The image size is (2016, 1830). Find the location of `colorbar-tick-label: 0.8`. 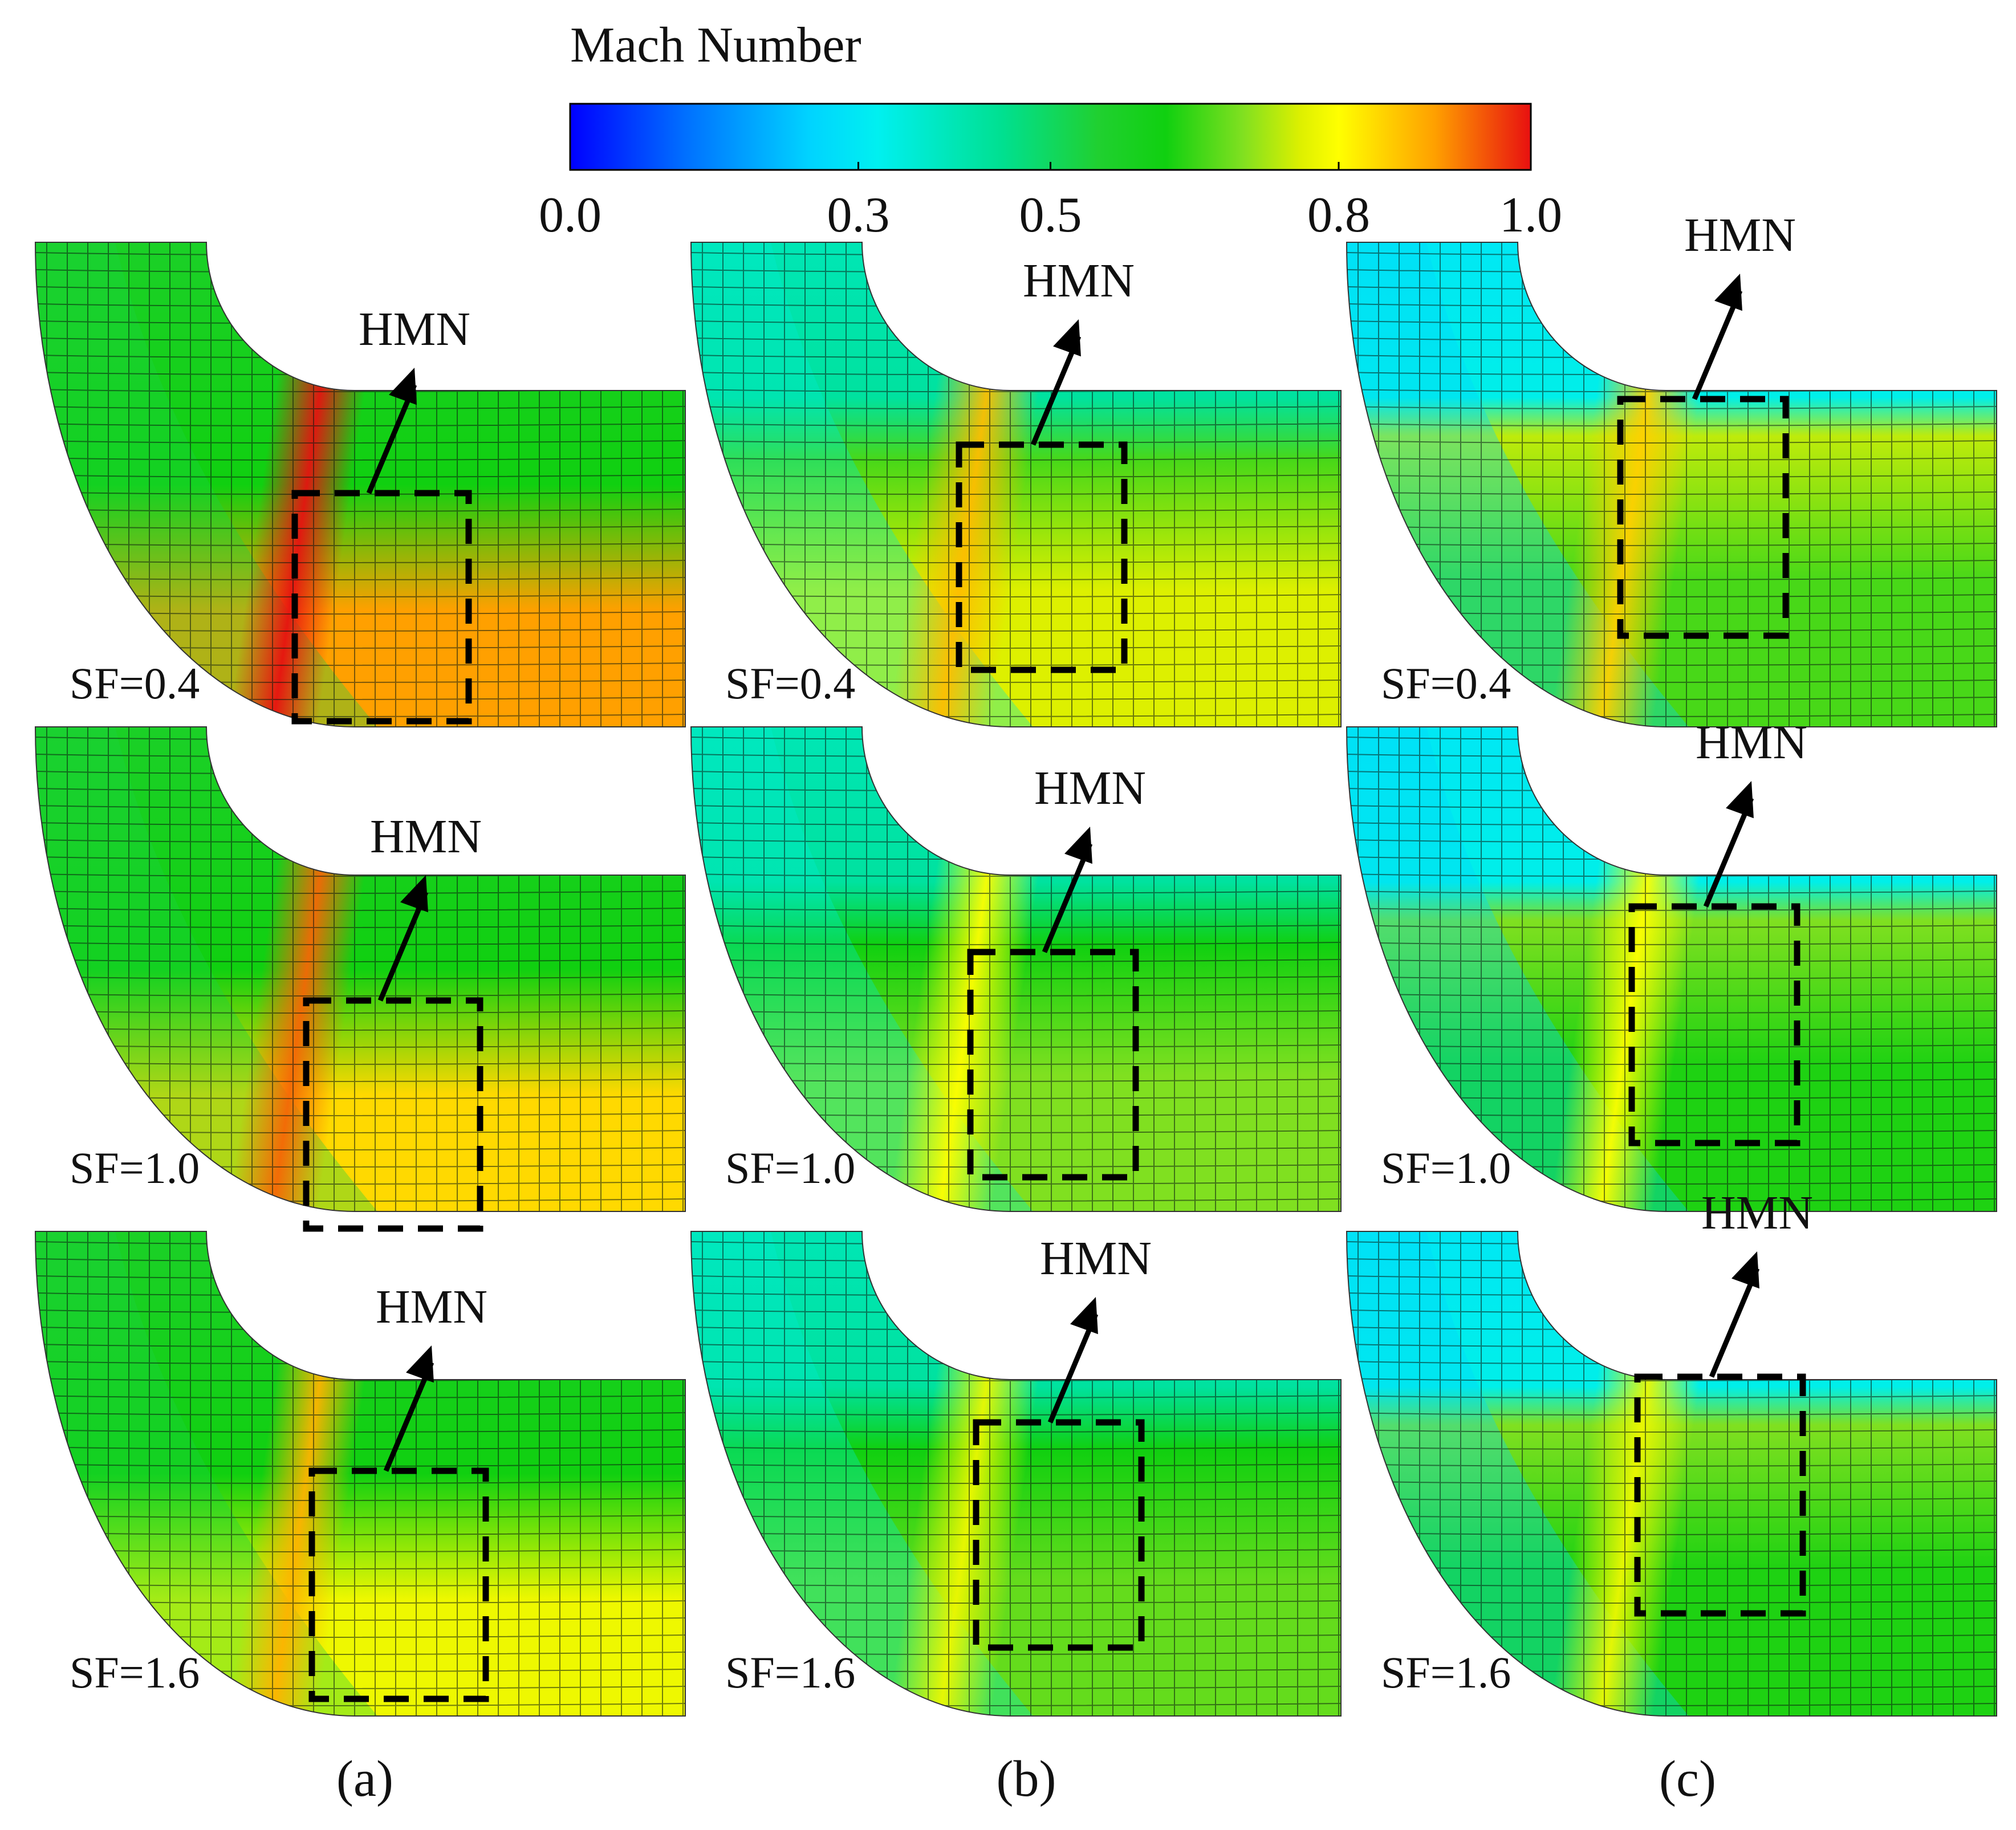

colorbar-tick-label: 0.8 is located at coordinates (1338, 215).